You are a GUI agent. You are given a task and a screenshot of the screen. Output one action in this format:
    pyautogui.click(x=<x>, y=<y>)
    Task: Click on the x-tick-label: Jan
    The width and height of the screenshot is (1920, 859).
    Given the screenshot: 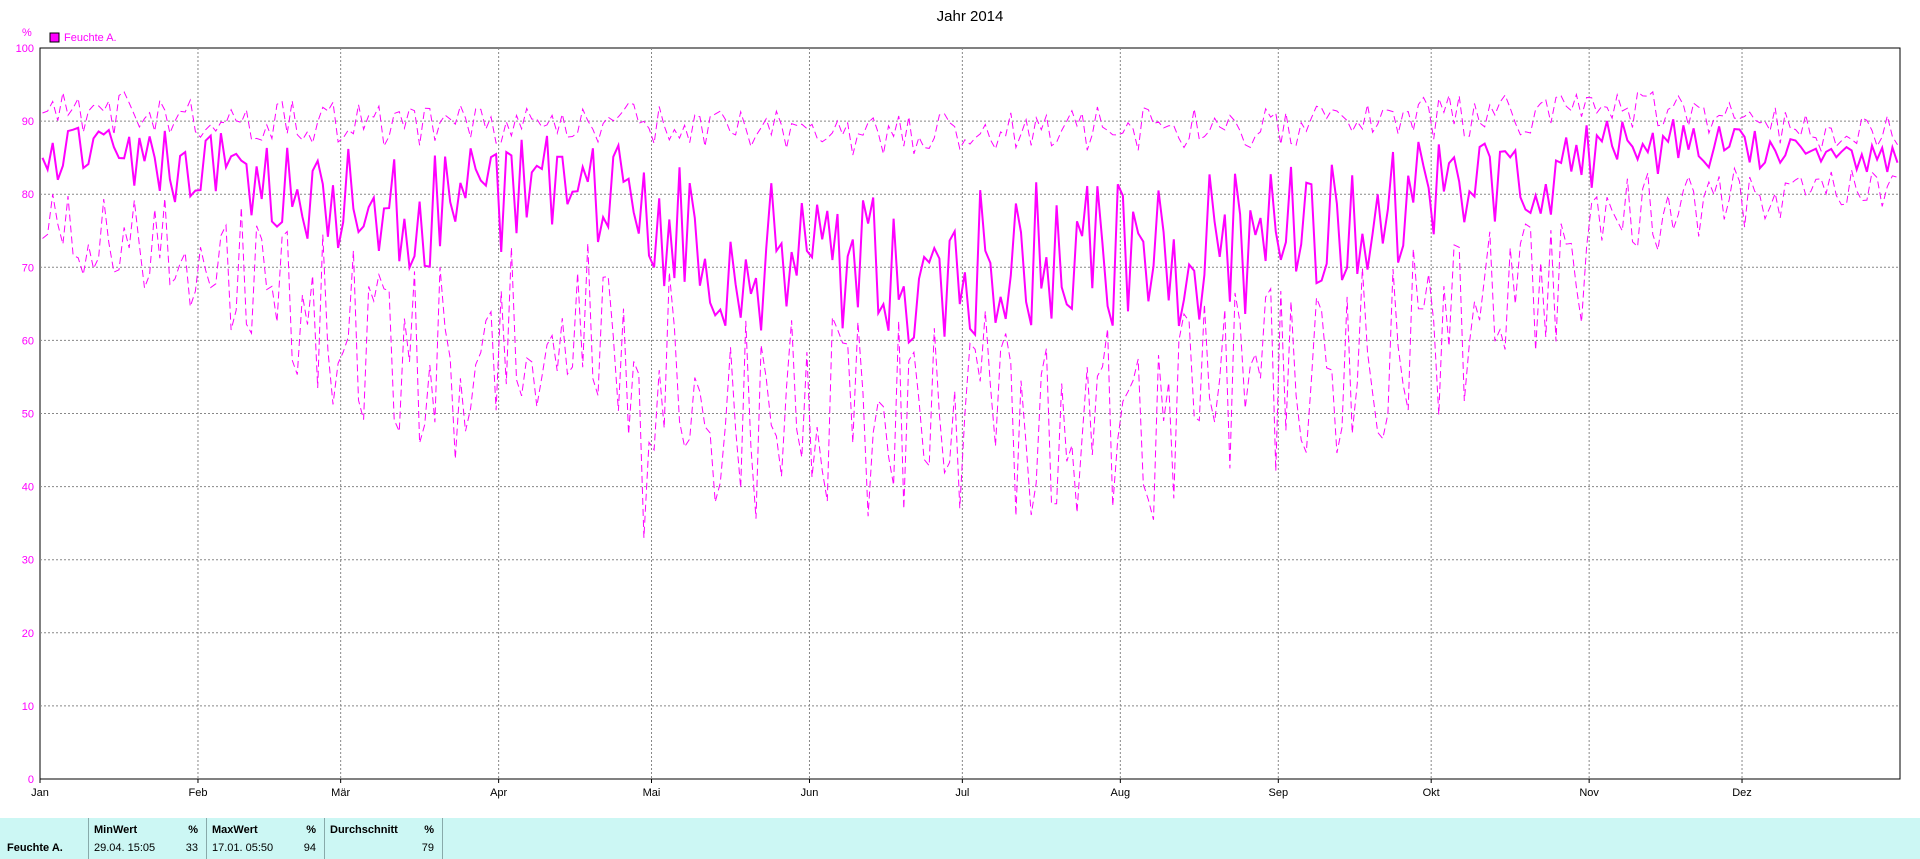 What is the action you would take?
    pyautogui.click(x=40, y=793)
    